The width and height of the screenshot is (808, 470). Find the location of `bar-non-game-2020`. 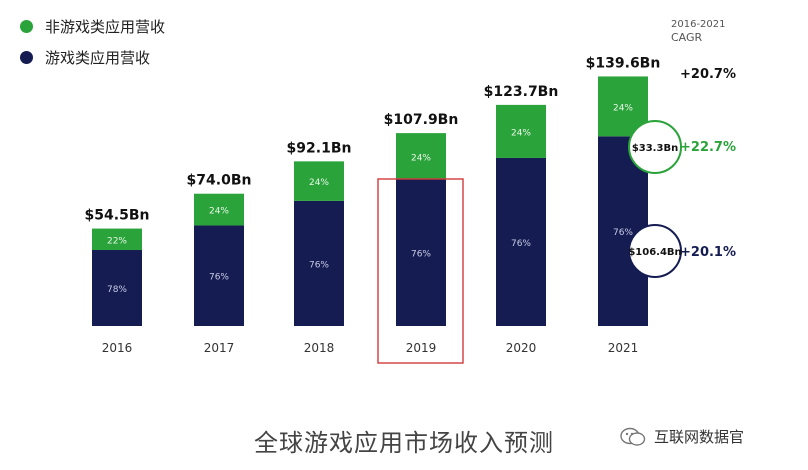

bar-non-game-2020 is located at coordinates (521, 131).